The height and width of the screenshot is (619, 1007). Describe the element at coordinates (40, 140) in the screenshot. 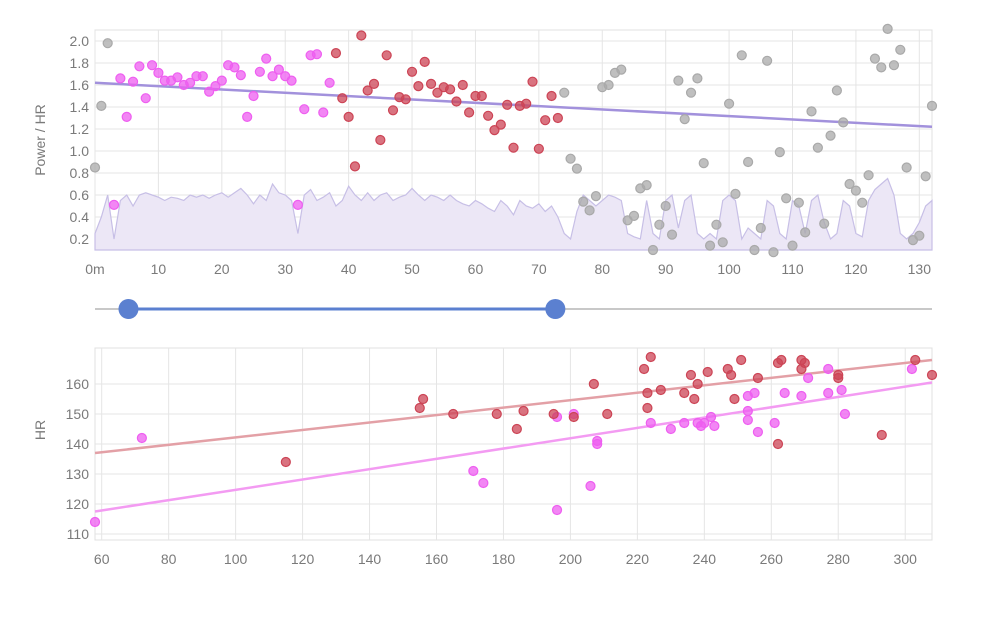

I see `power-hr-y-axis-title: Power / HR` at that location.